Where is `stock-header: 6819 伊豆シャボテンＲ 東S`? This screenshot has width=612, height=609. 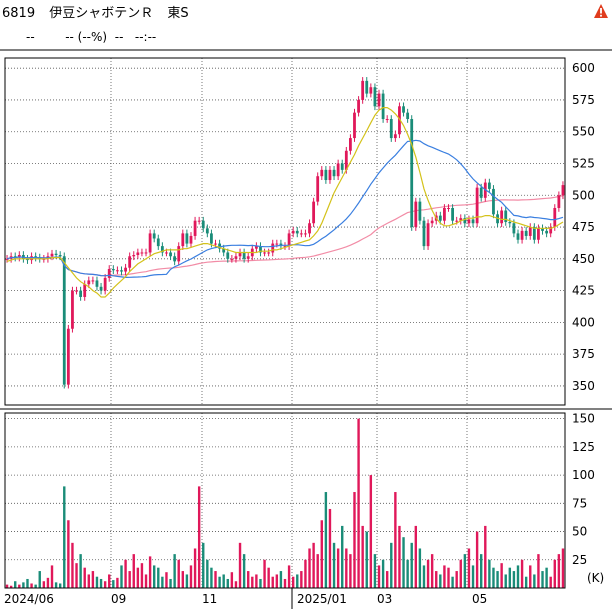 stock-header: 6819 伊豆シャボテンＲ 東S is located at coordinates (100, 11).